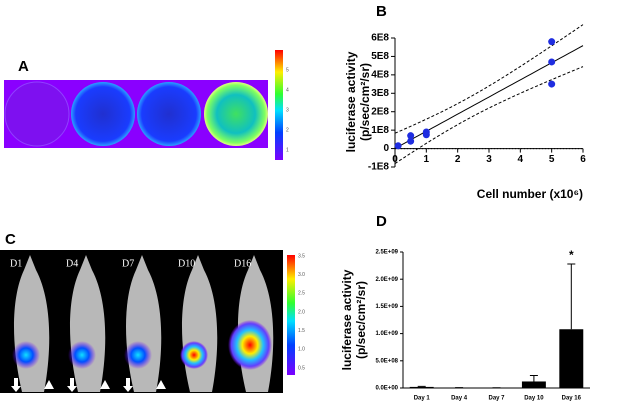 This screenshot has height=412, width=626. Describe the element at coordinates (301, 331) in the screenshot. I see `colorbar-label: 1.5` at that location.